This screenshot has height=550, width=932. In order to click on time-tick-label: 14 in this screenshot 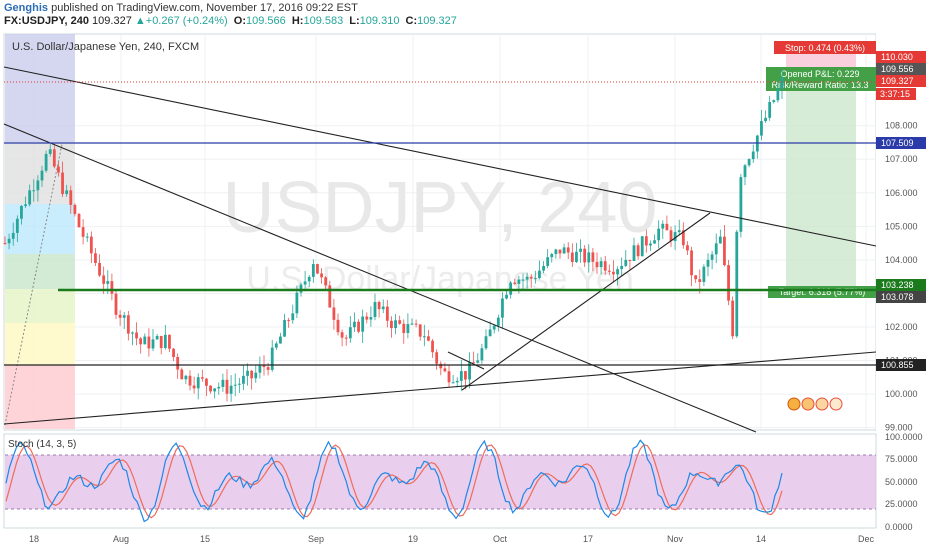, I will do `click(761, 539)`.